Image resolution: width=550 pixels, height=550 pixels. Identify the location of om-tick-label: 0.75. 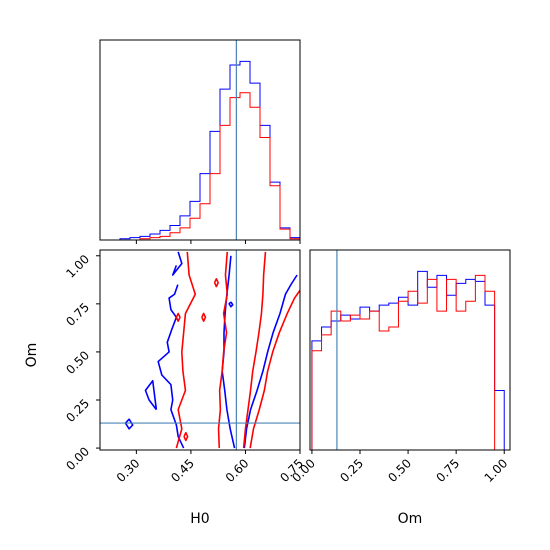
(77, 314).